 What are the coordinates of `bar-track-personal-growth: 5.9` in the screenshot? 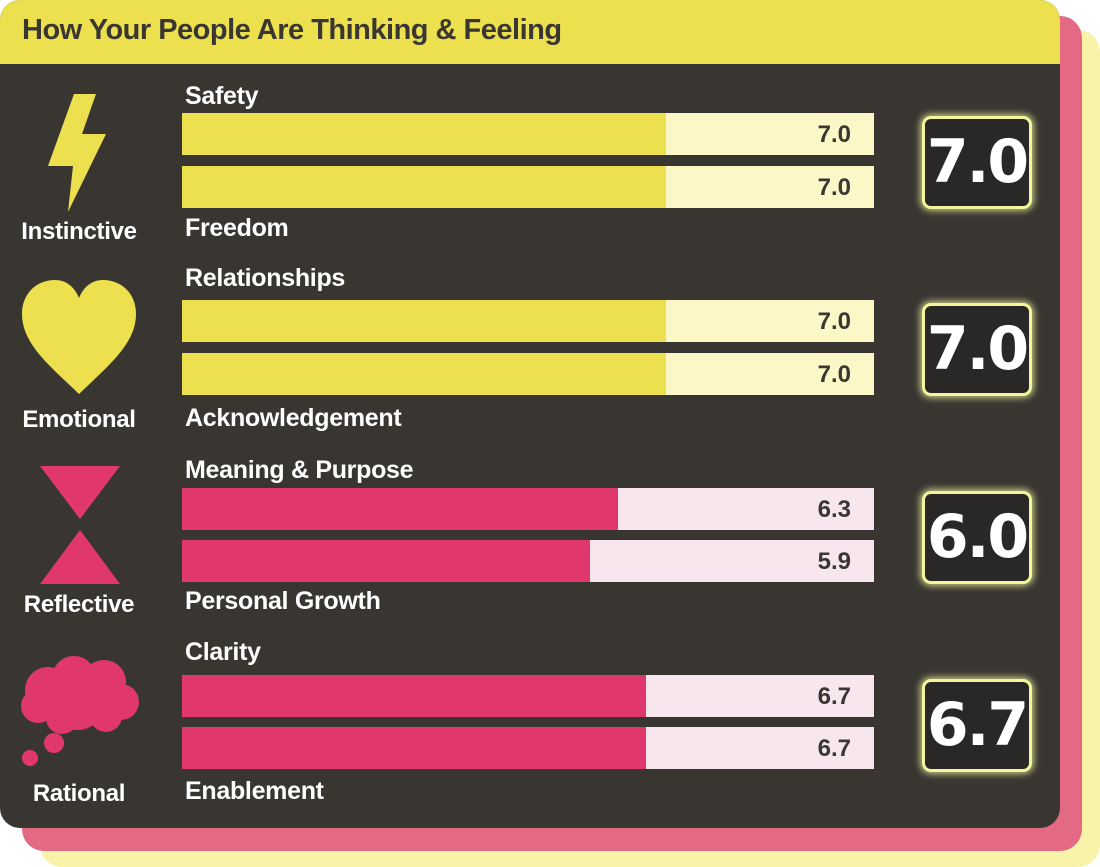 It's located at (528, 561).